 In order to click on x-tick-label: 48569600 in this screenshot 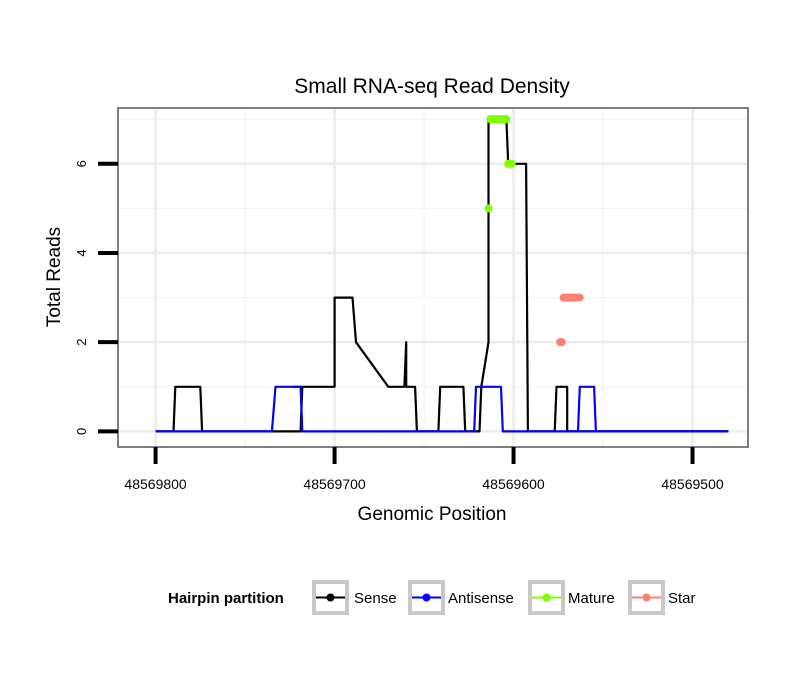, I will do `click(513, 484)`.